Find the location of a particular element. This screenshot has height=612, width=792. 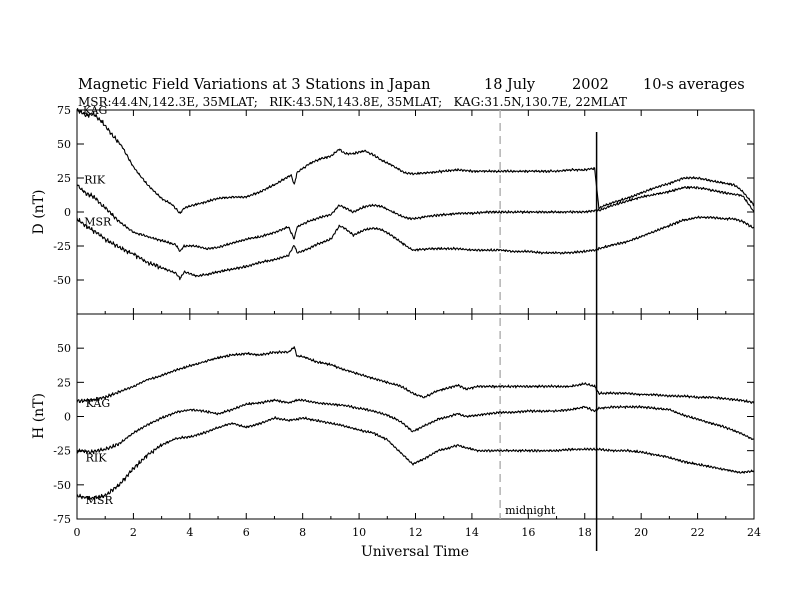

trace-d-rik is located at coordinates (415, 218).